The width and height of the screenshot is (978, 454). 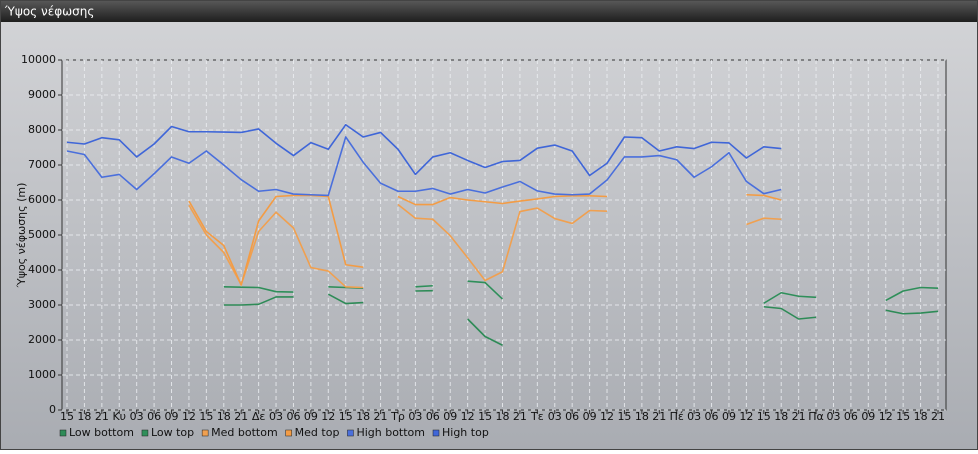 What do you see at coordinates (49, 12) in the screenshot?
I see `window-title: Ύψος νέφωσης` at bounding box center [49, 12].